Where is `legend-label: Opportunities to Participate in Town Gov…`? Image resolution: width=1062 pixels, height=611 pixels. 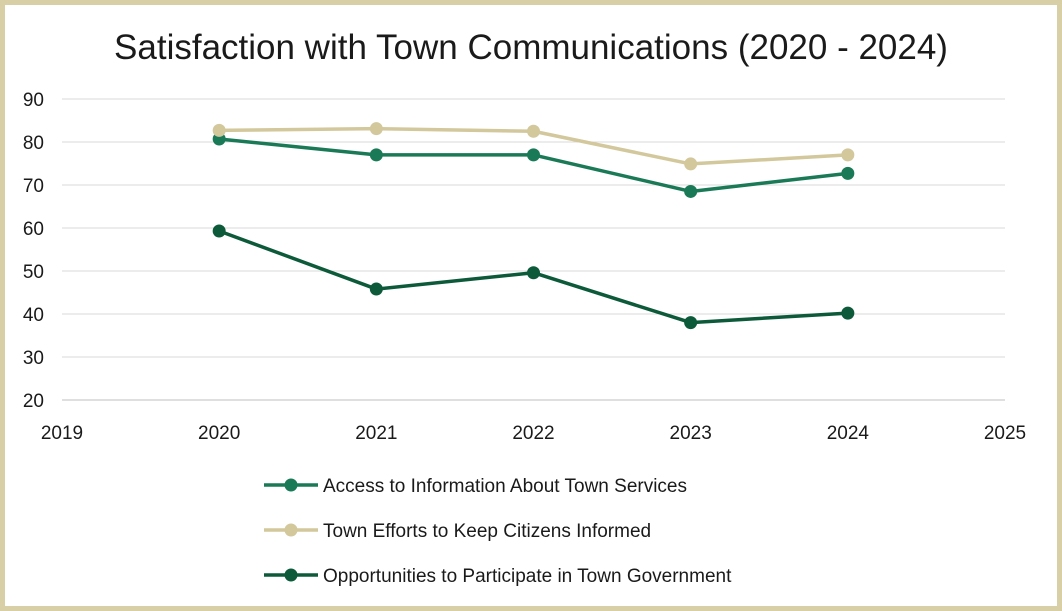 legend-label: Opportunities to Participate in Town Gov… is located at coordinates (527, 576).